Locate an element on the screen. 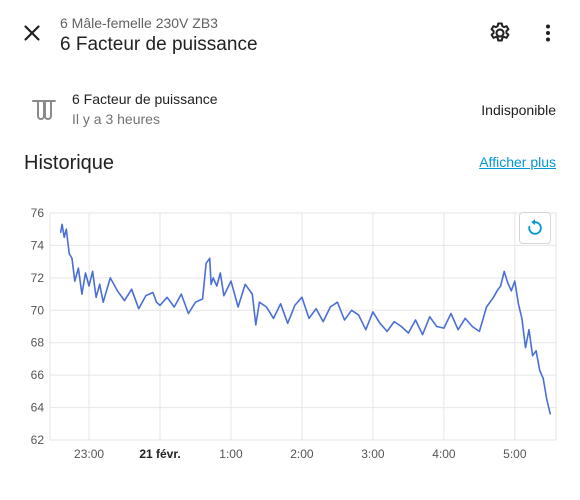 The height and width of the screenshot is (500, 580). x-tick-label: 1:00 is located at coordinates (231, 454).